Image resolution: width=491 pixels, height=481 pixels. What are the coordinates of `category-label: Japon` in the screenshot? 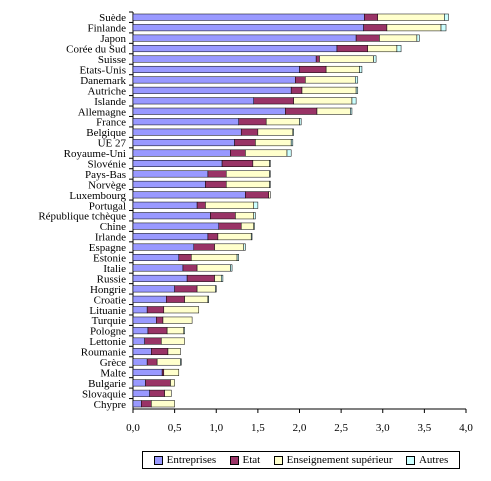 It's located at (113, 39).